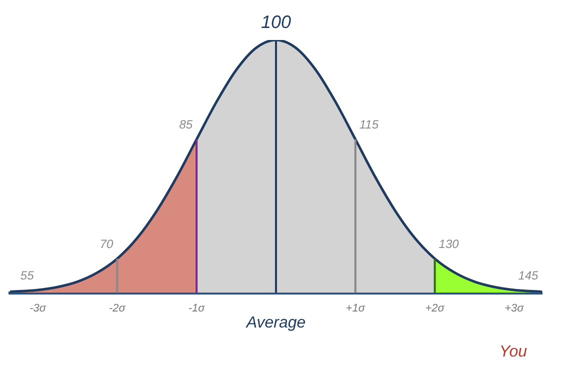 The width and height of the screenshot is (562, 368). I want to click on annotation: 130, so click(449, 244).